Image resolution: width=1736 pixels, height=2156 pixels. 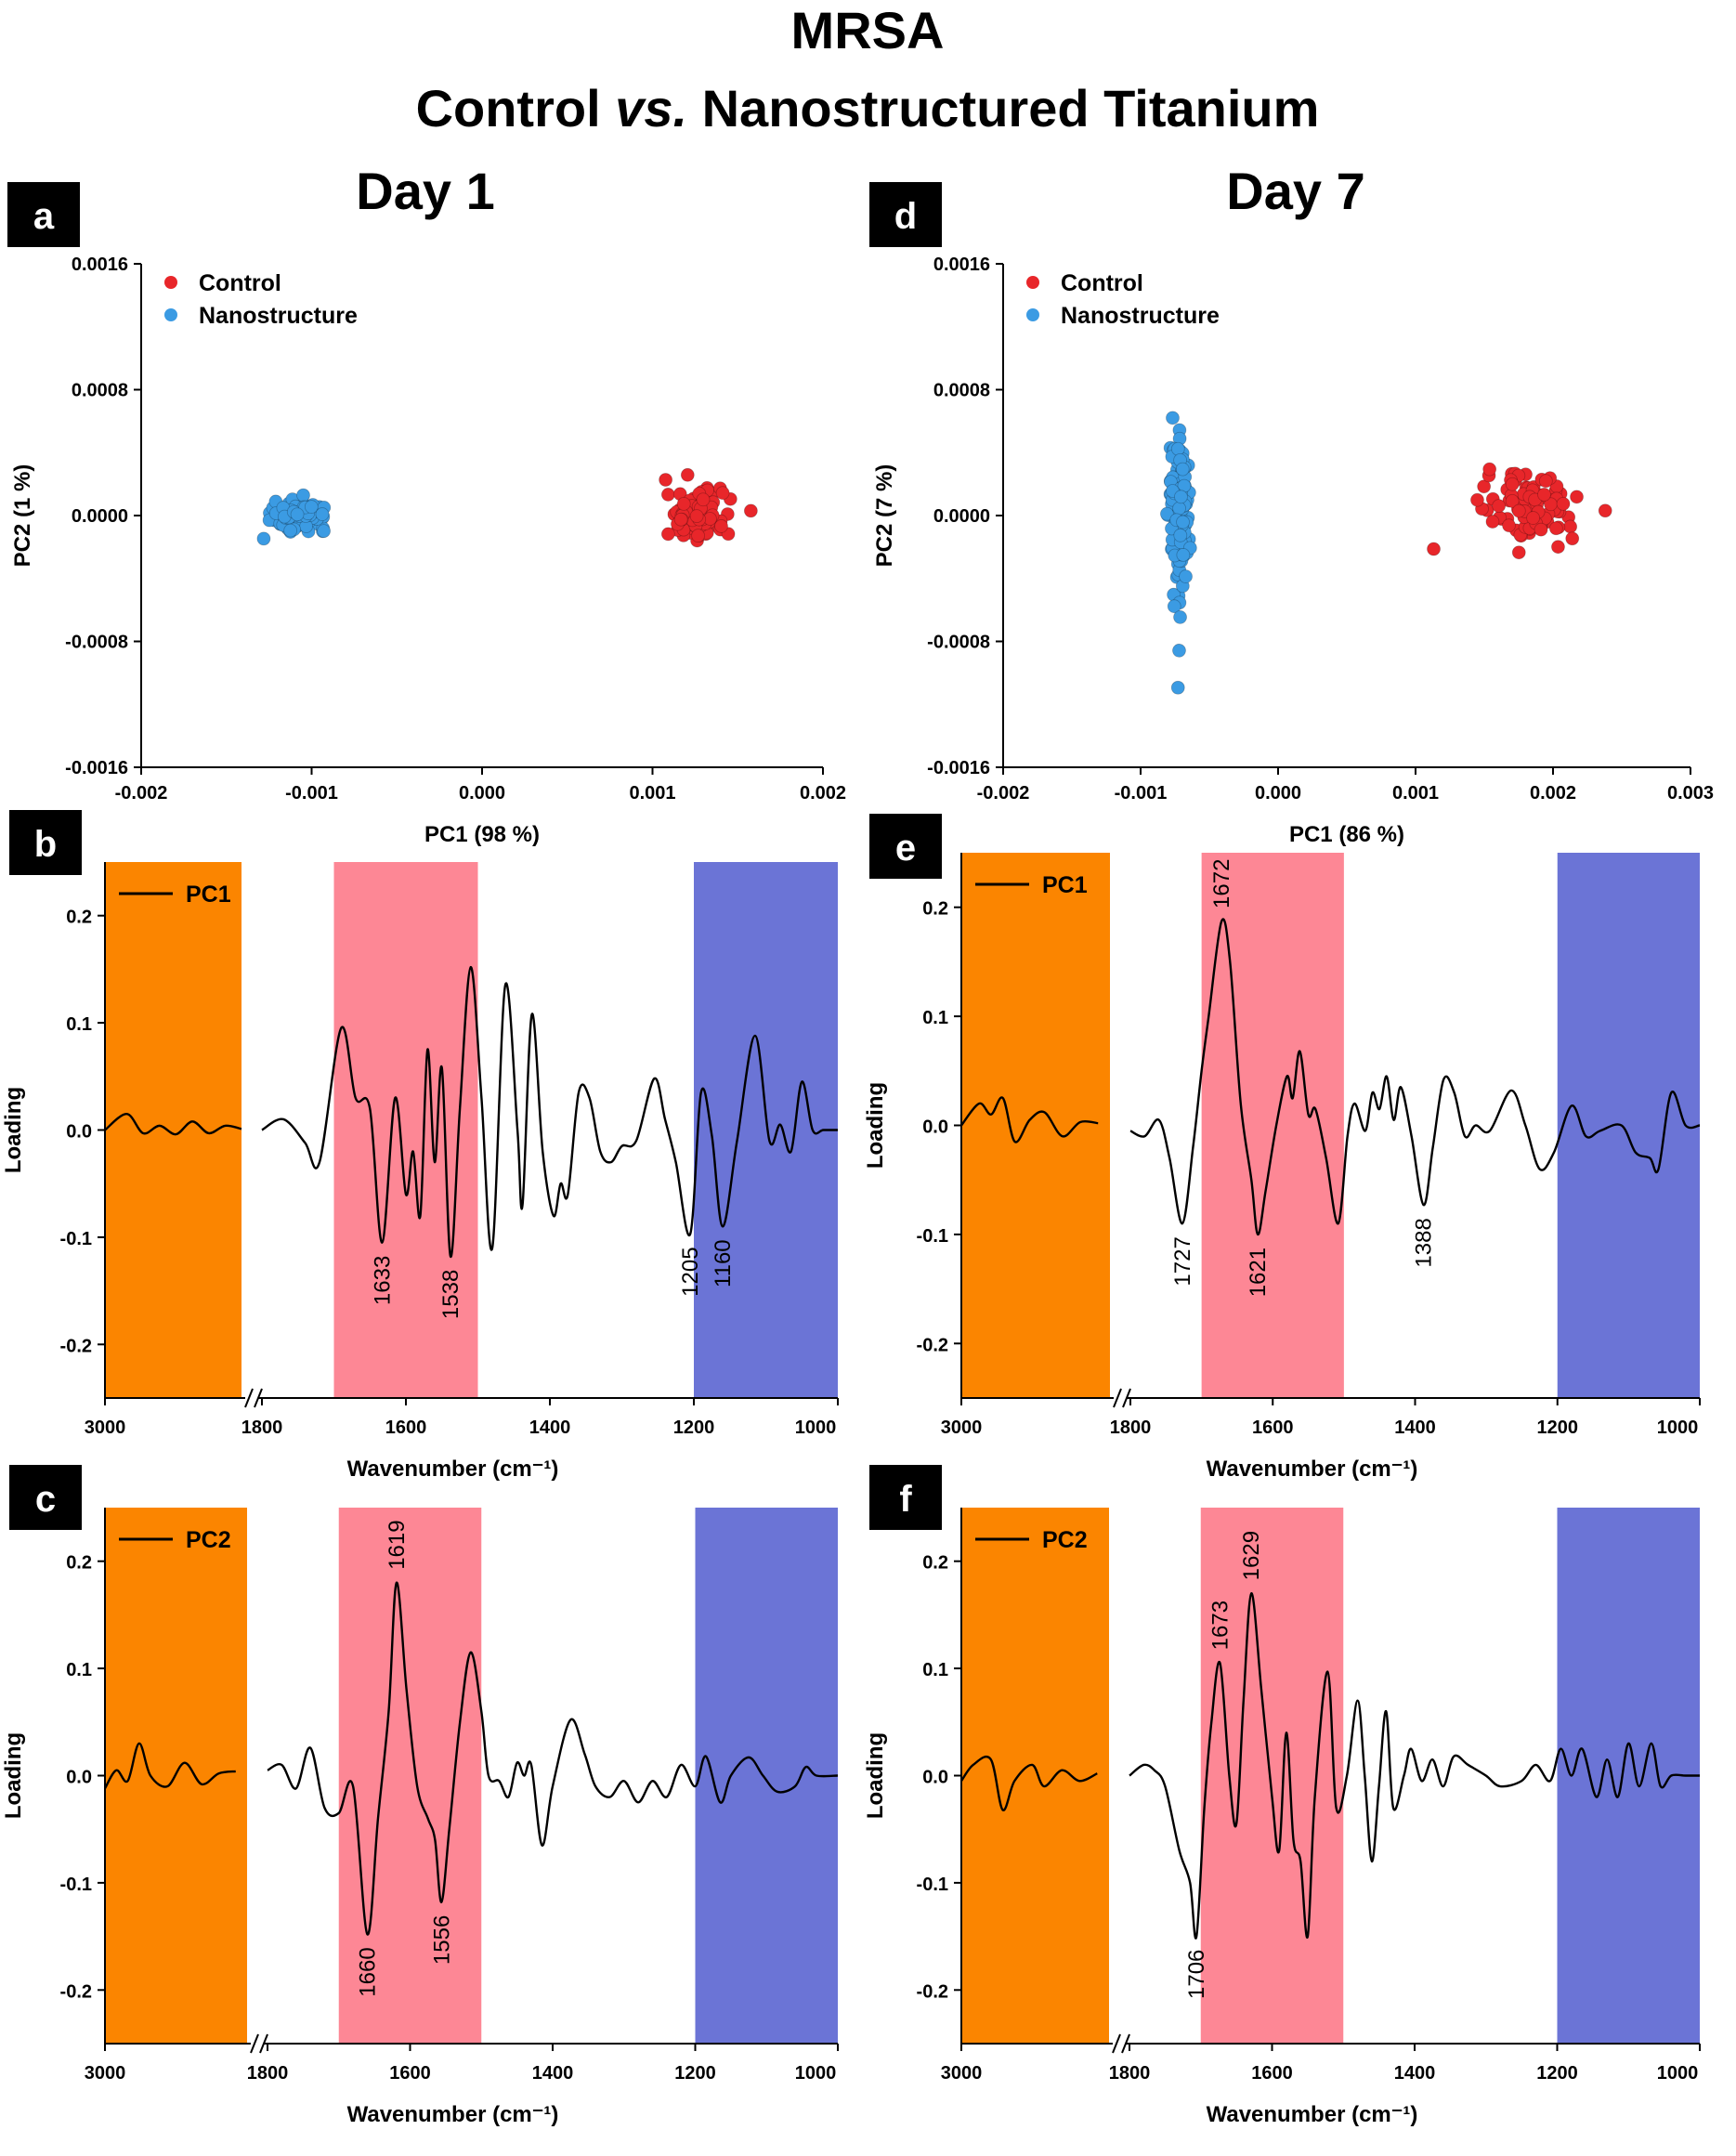 I want to click on peak-annotation: 1621, so click(x=1259, y=1272).